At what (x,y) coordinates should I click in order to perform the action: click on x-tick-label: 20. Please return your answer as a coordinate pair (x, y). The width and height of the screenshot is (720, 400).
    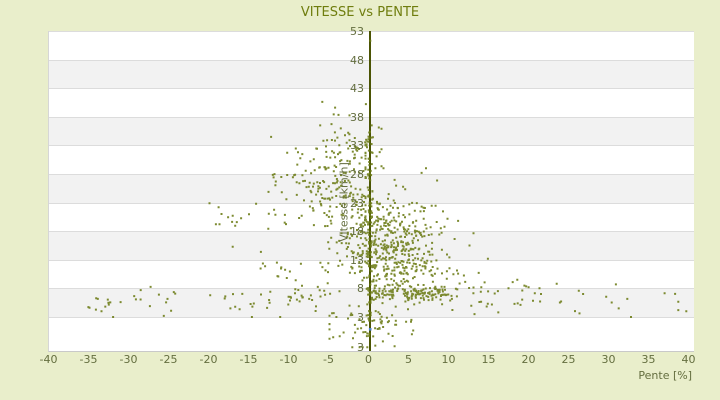
    Looking at the image, I should click on (528, 359).